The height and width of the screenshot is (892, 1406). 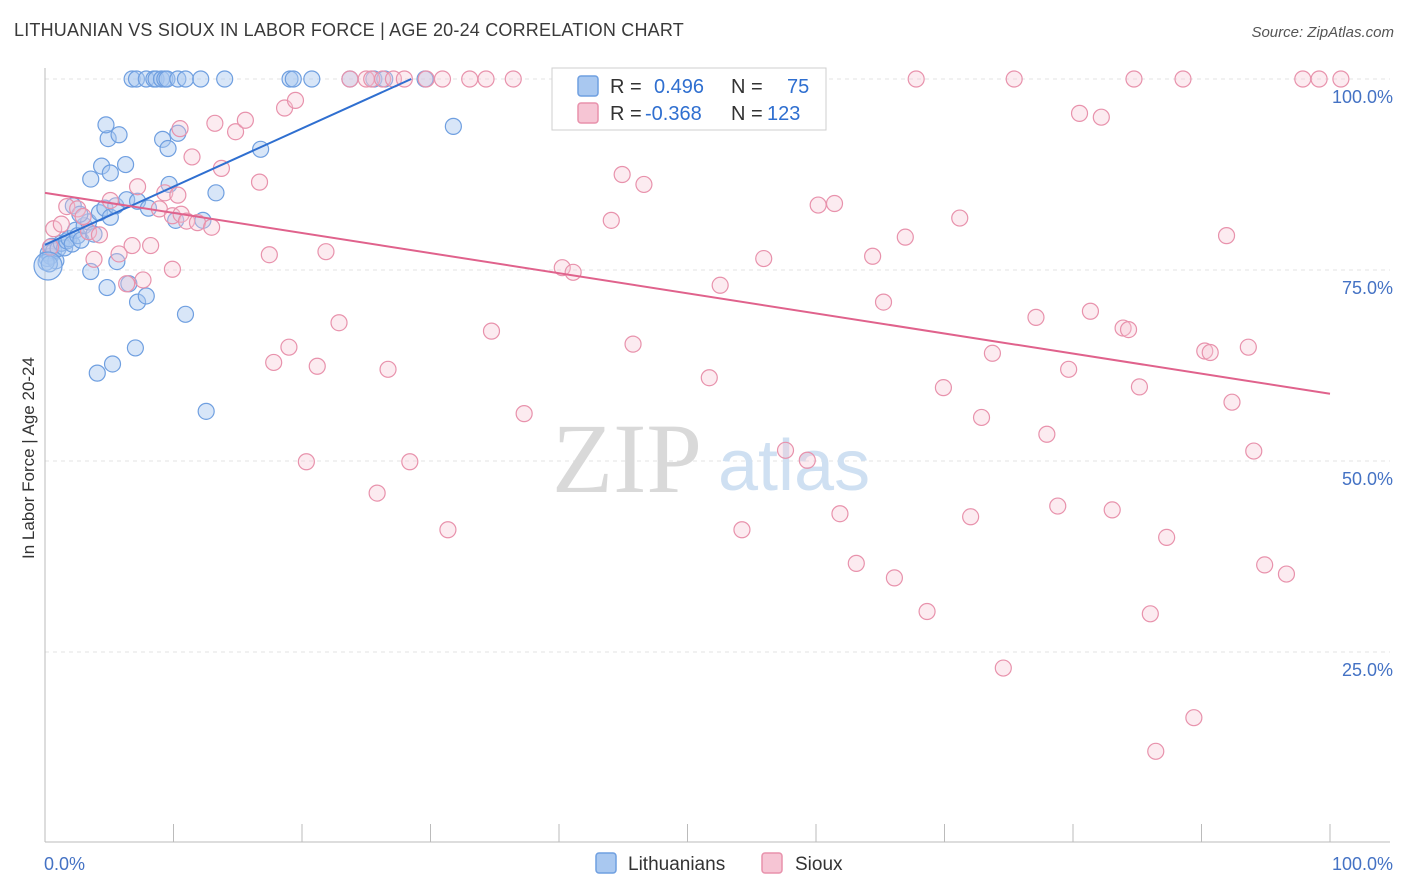 I want to click on lithuanians-trend-line, so click(x=228, y=162).